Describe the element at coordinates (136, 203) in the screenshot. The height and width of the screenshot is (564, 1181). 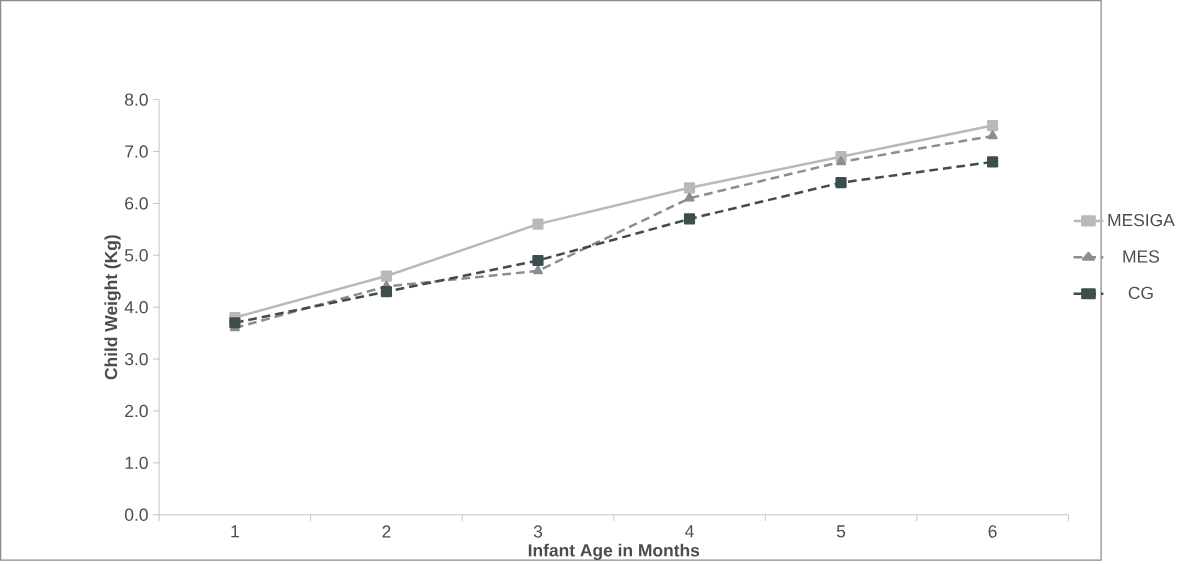
I see `y-tick-label: 6.0` at that location.